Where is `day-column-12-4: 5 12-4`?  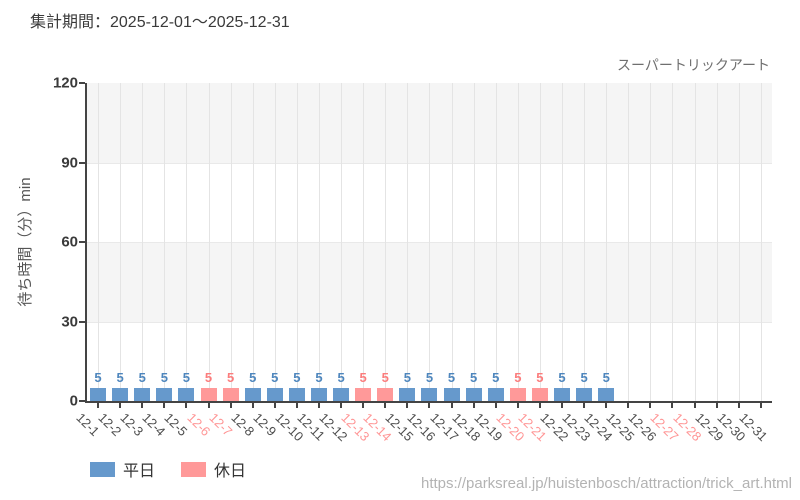
day-column-12-4: 5 12-4 is located at coordinates (157, 261).